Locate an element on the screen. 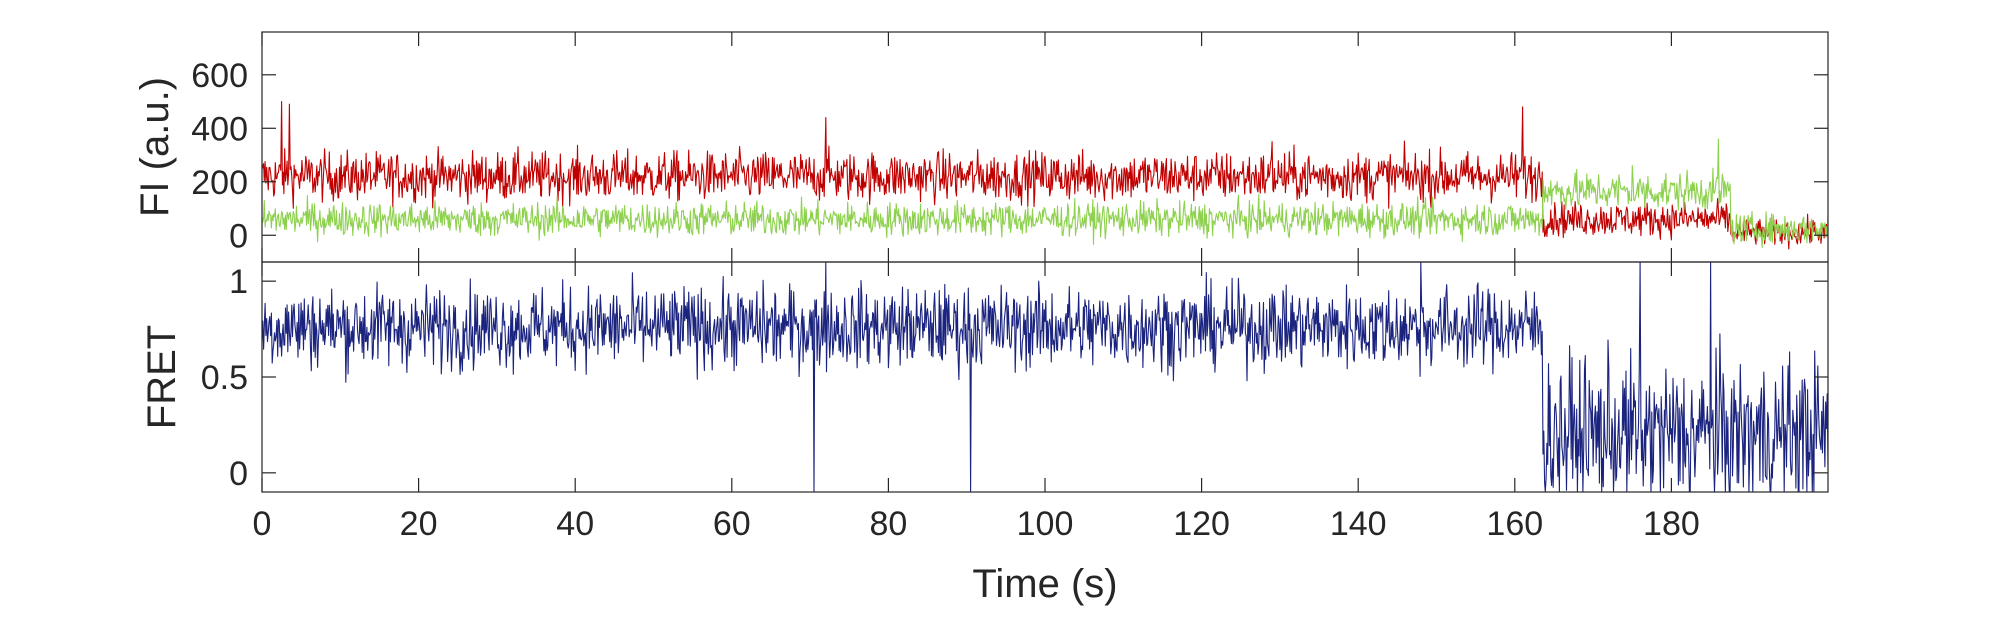  x-tick-label: 180 is located at coordinates (1671, 524).